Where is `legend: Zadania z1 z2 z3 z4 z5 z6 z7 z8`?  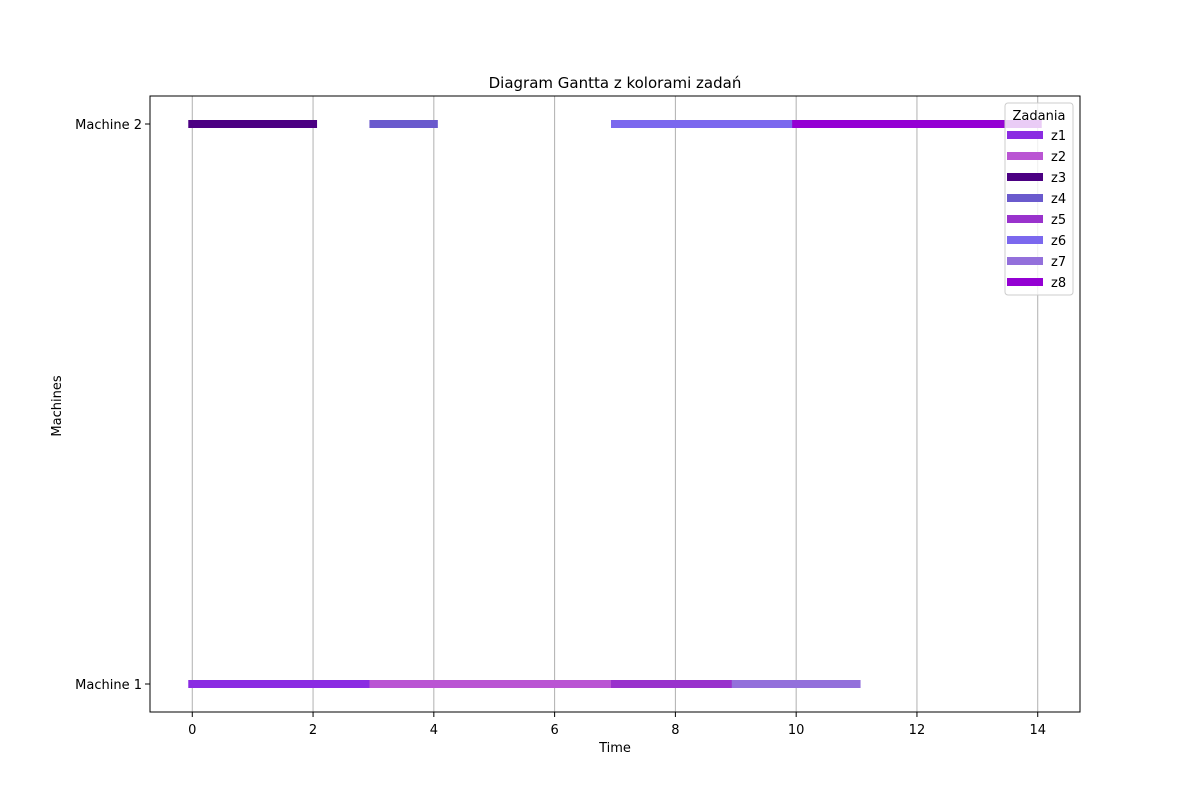 legend: Zadania z1 z2 z3 z4 z5 z6 z7 z8 is located at coordinates (1039, 199).